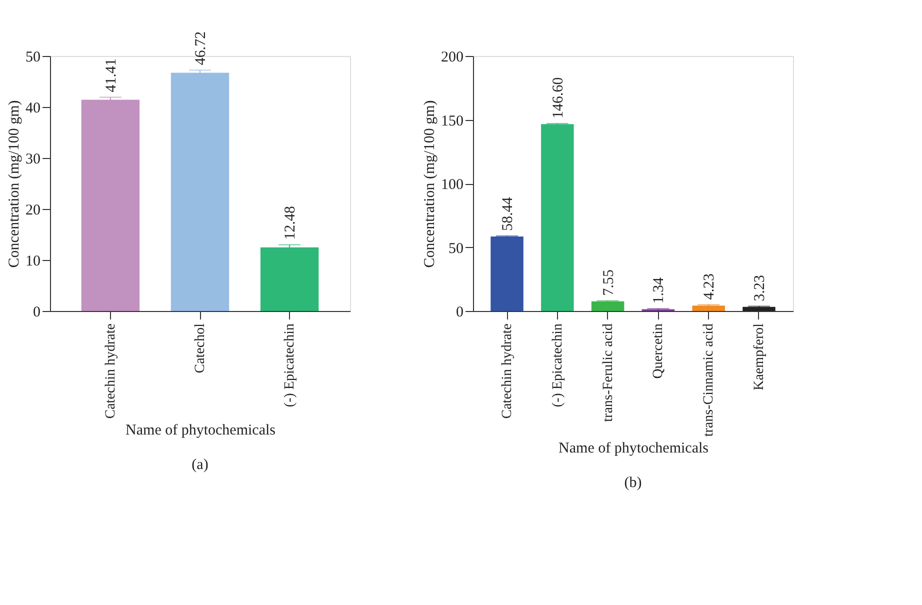  Describe the element at coordinates (608, 373) in the screenshot. I see `x-tick-label: trans-Ferulic acid` at that location.